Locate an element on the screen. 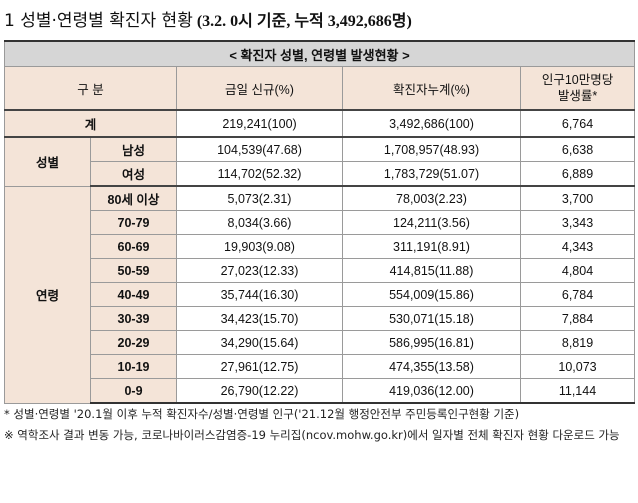  row-label: 40-49 is located at coordinates (133, 294).